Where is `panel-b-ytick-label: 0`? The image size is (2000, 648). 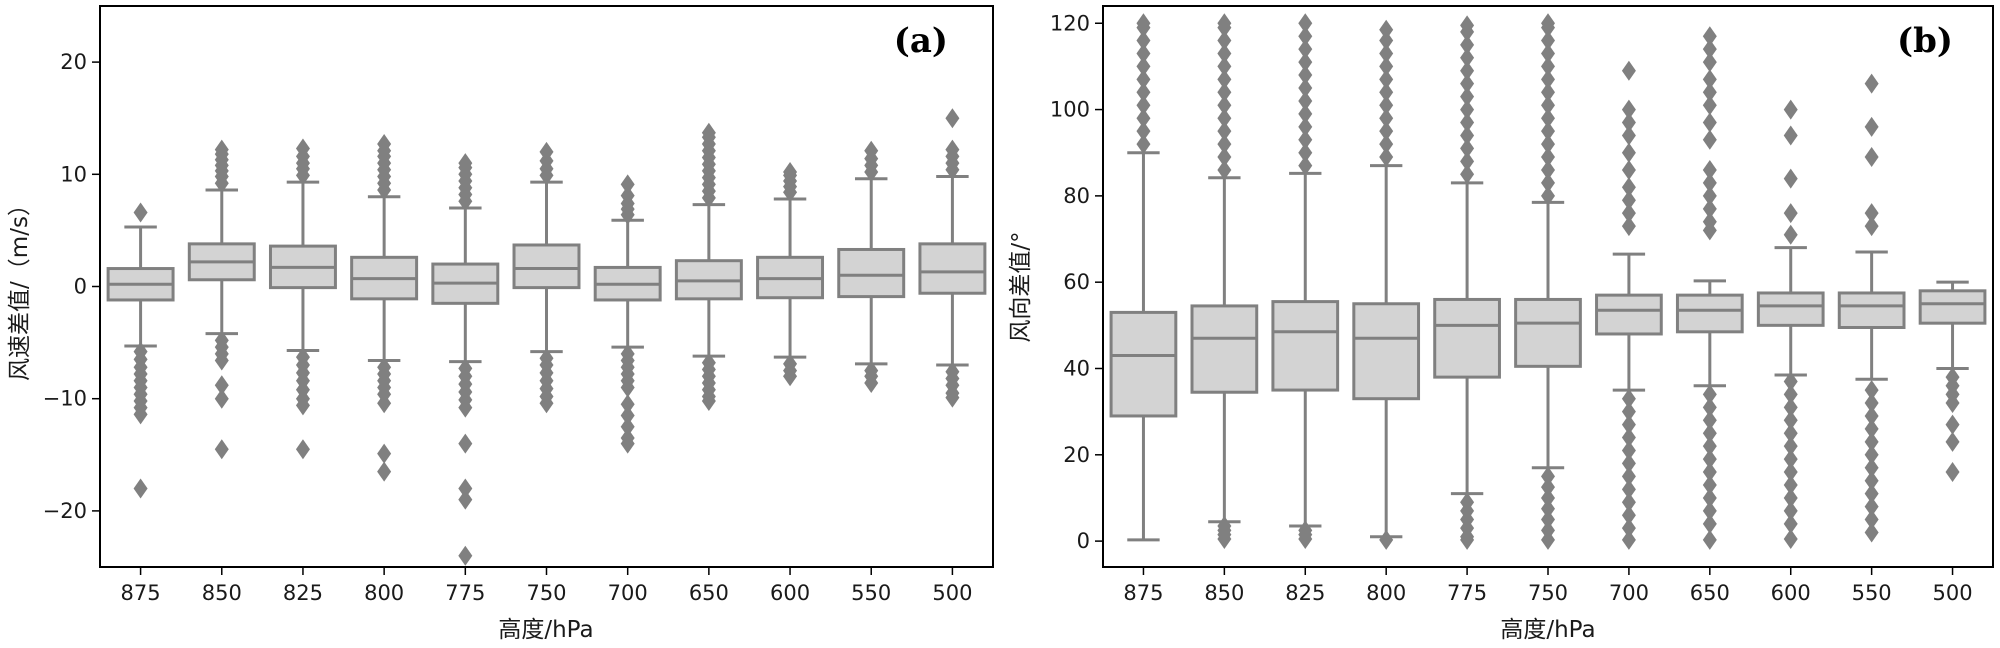
panel-b-ytick-label: 0 is located at coordinates (1083, 541).